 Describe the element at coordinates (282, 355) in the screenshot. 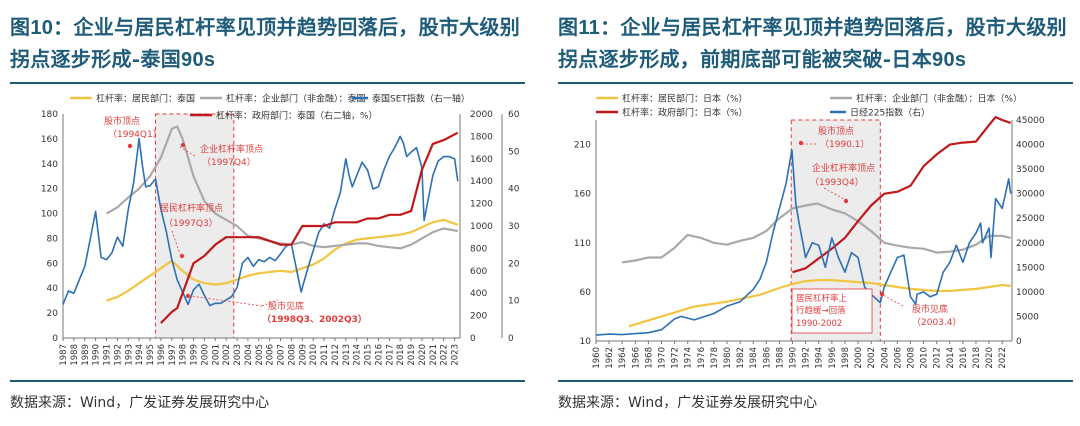

I see `x-tick-label: 2007` at that location.